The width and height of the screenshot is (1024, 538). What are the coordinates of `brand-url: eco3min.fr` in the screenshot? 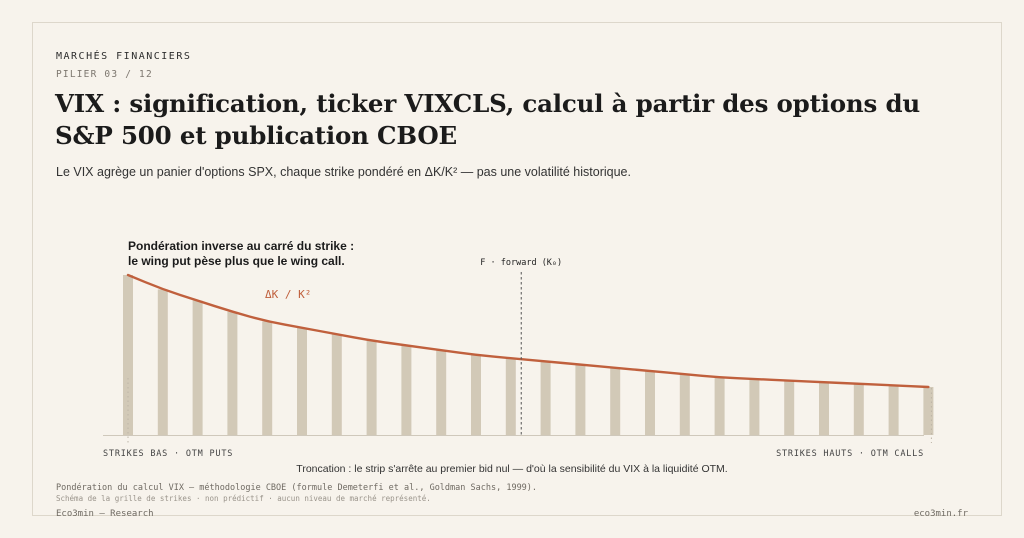 It's located at (940, 514).